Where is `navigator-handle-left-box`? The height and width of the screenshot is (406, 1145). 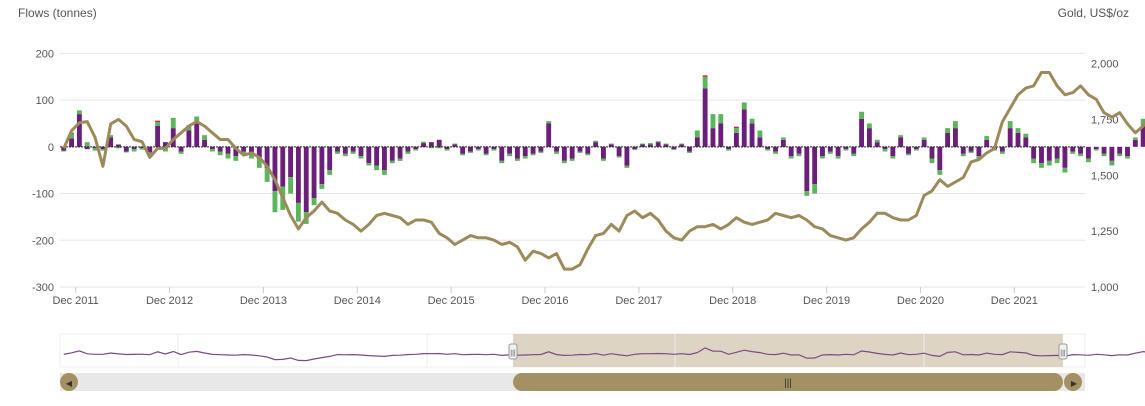 navigator-handle-left-box is located at coordinates (513, 351).